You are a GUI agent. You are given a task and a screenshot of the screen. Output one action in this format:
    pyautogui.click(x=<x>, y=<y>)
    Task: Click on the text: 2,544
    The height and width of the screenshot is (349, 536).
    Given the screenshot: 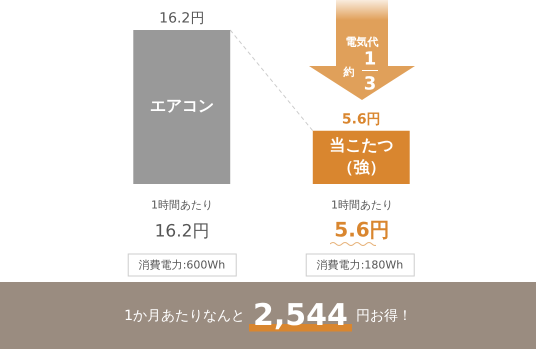 What is the action you would take?
    pyautogui.click(x=300, y=315)
    